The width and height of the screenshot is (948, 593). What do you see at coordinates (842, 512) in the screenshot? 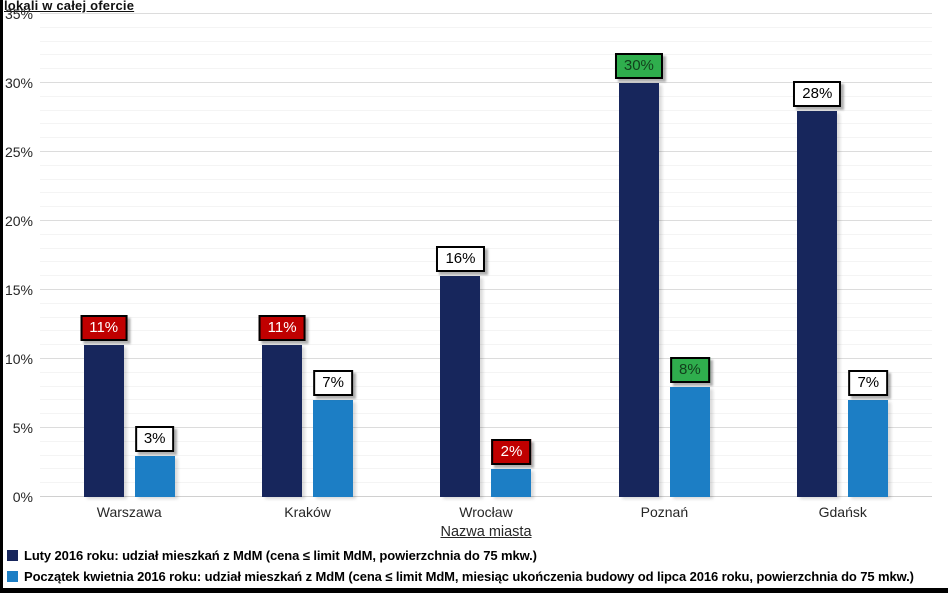
I see `x-axis-tick-label: Gdańsk` at bounding box center [842, 512].